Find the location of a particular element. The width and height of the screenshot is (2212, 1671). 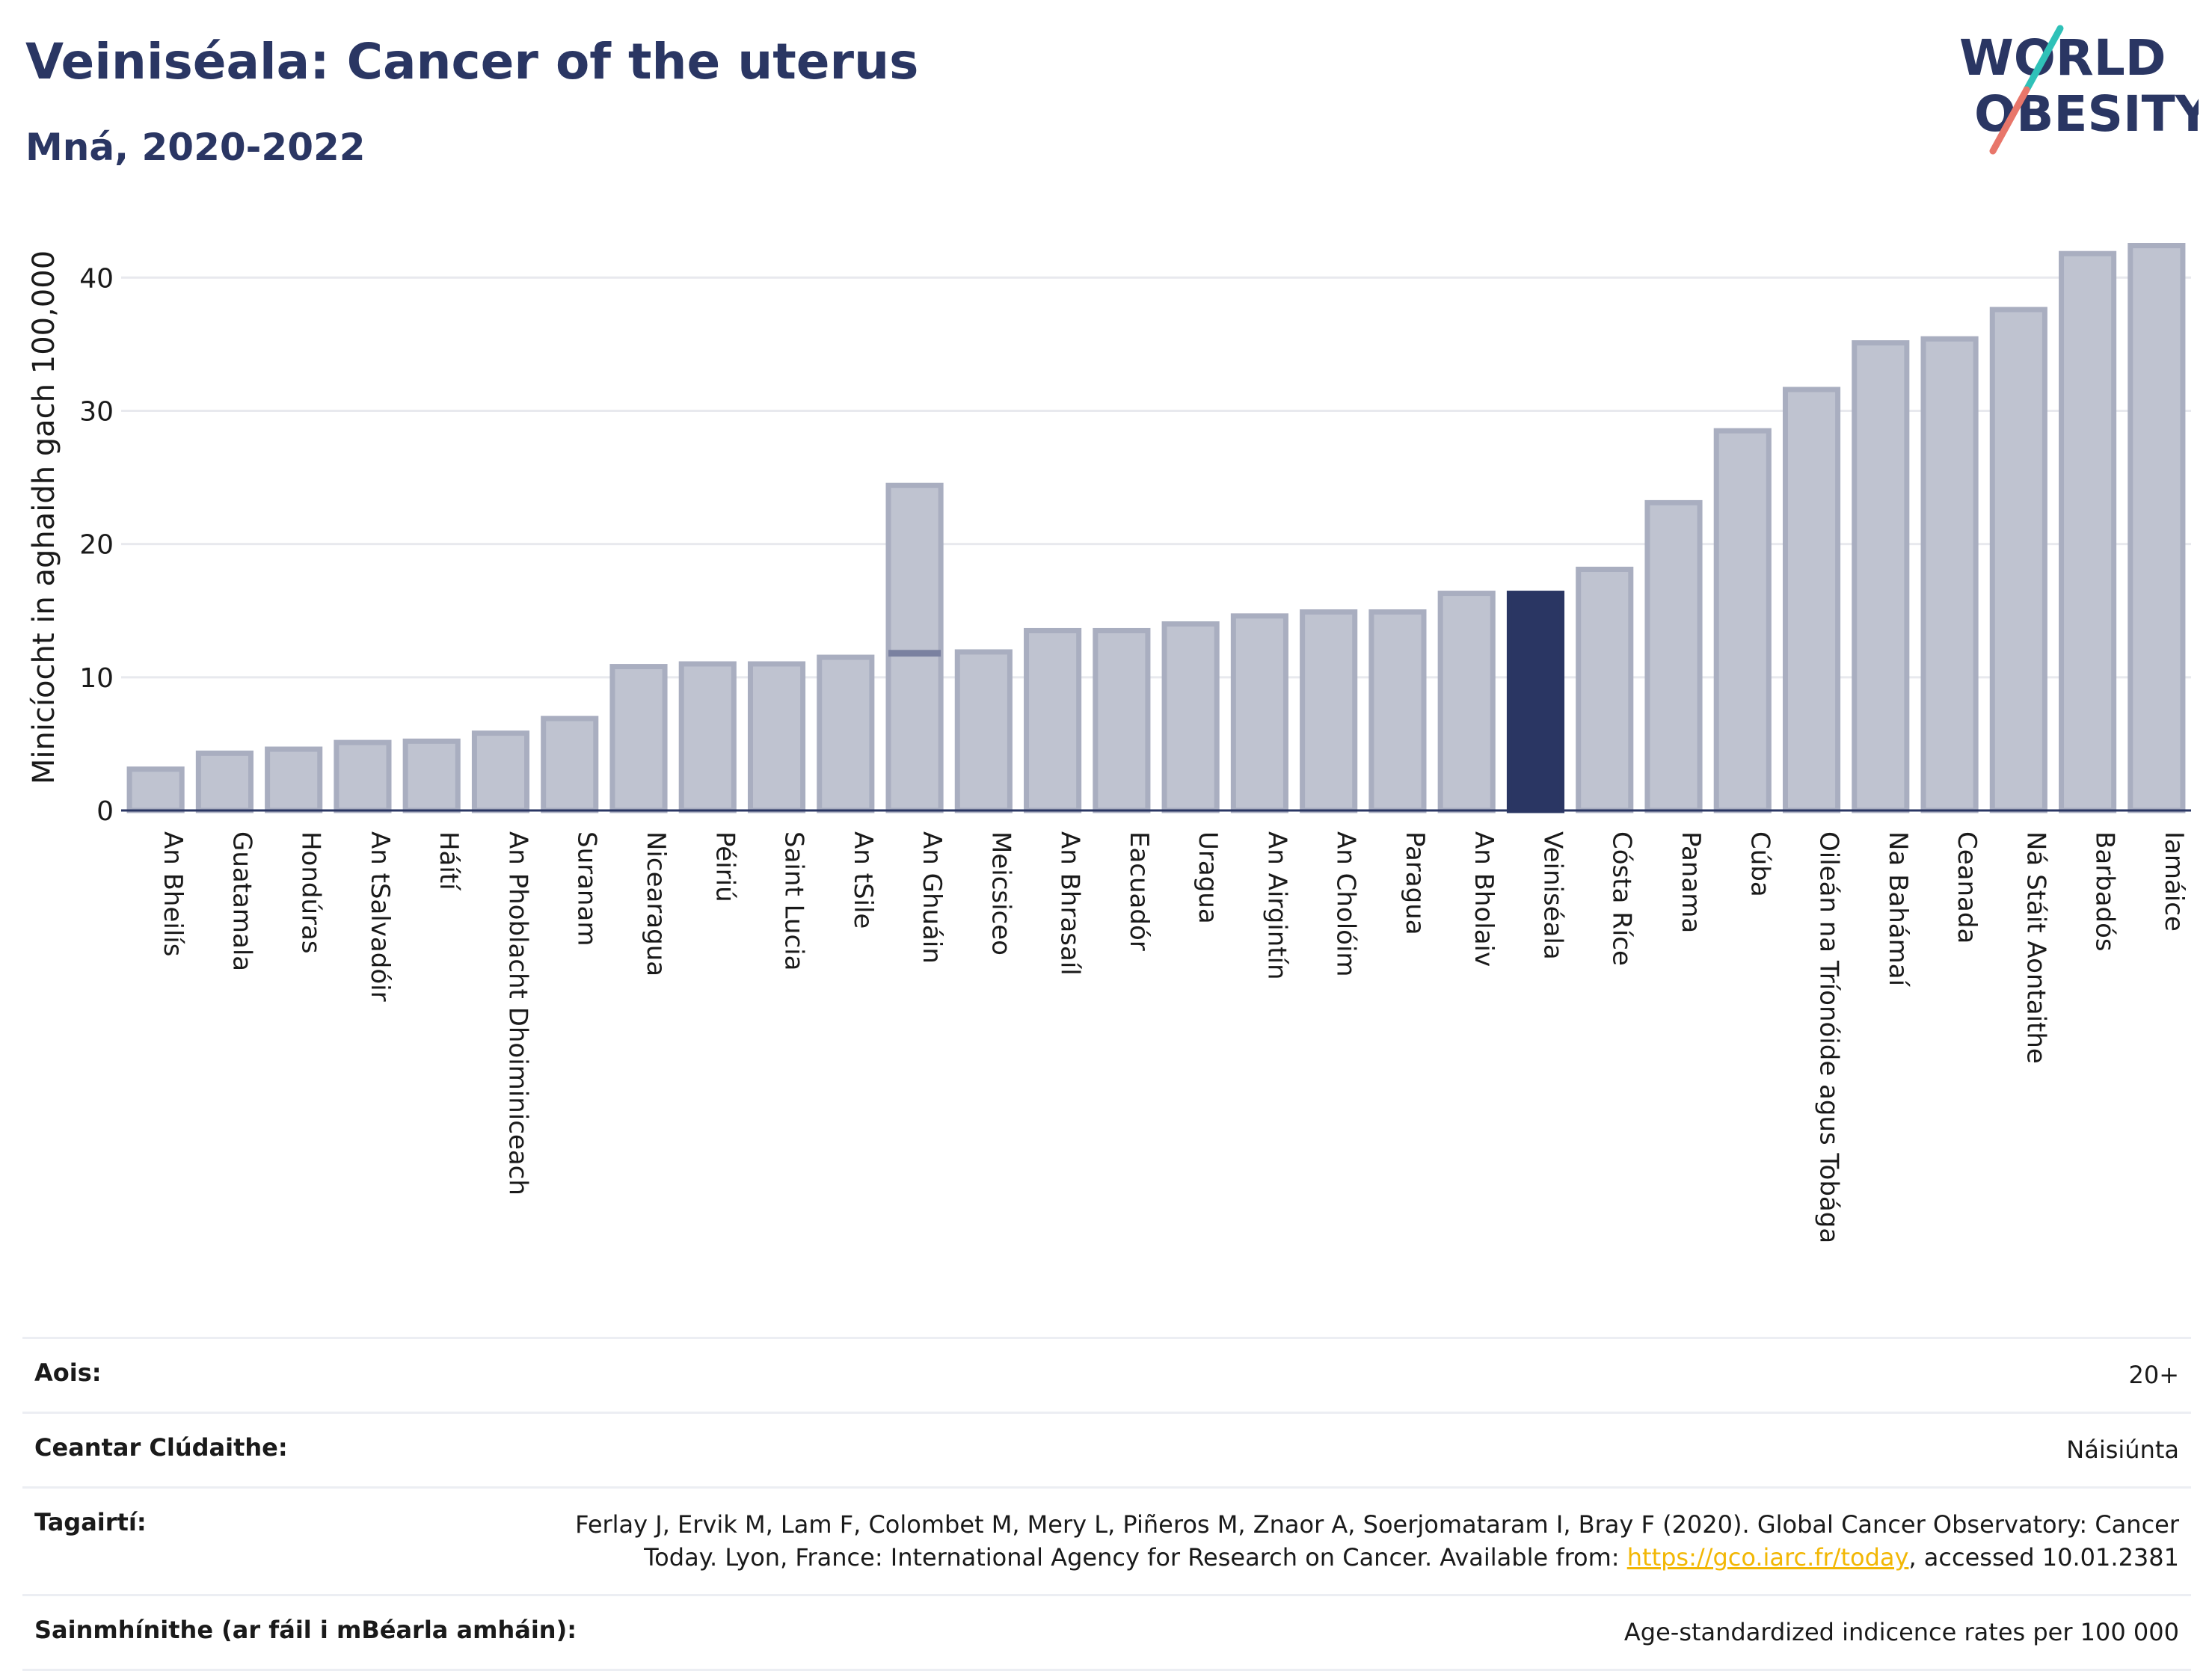

references-link: https://gco.iarc.fr/today is located at coordinates (1768, 1557).